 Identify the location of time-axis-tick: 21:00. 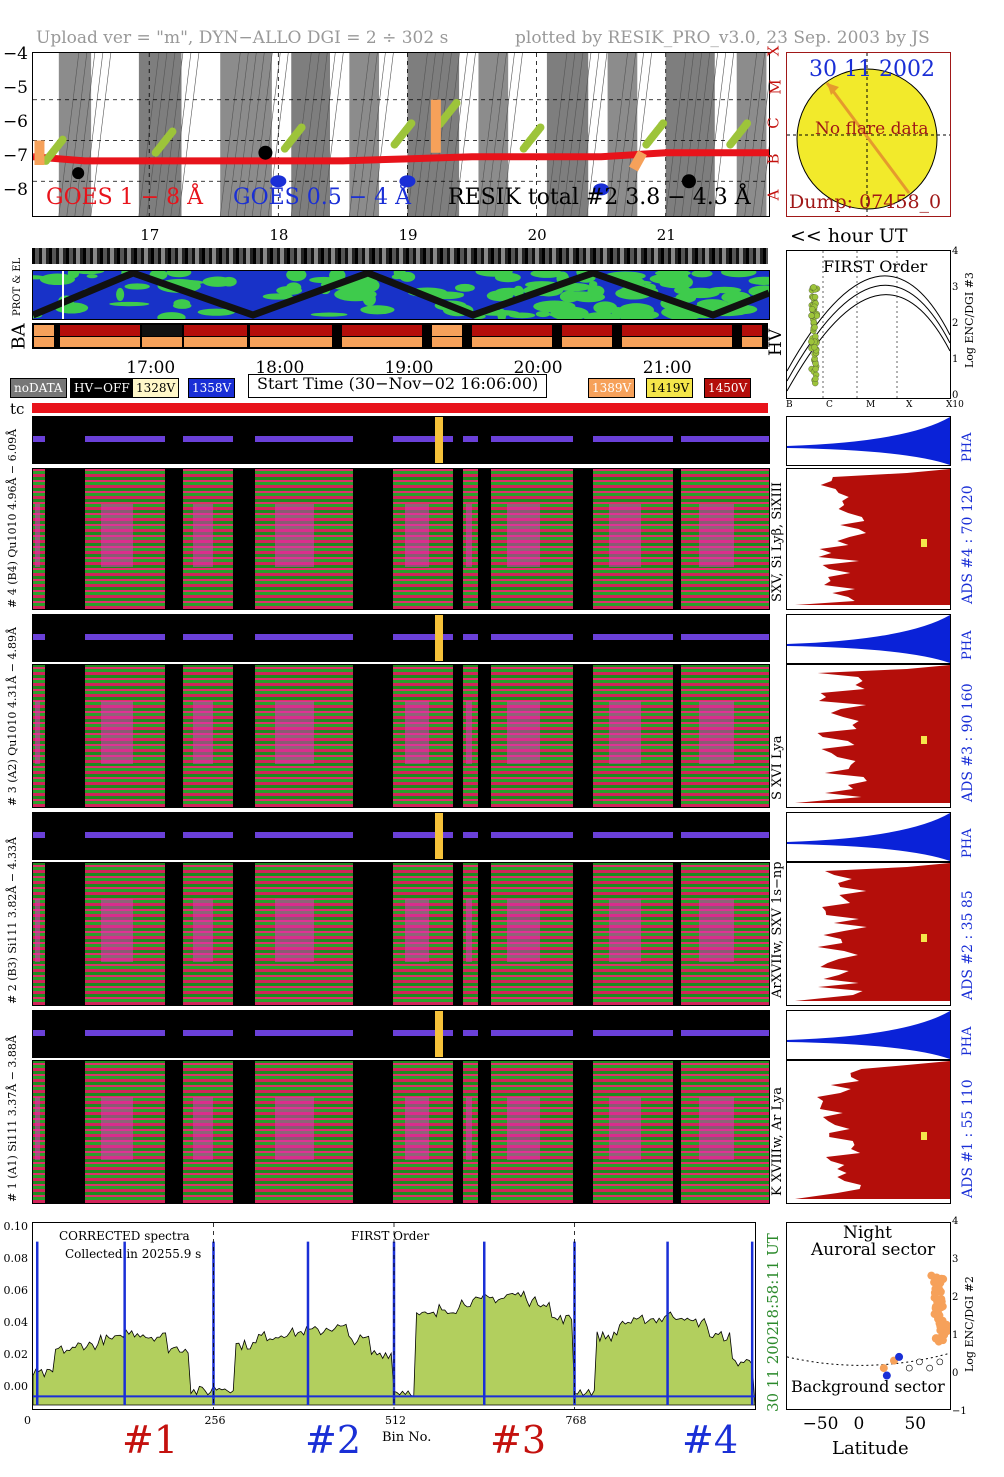
(667, 368).